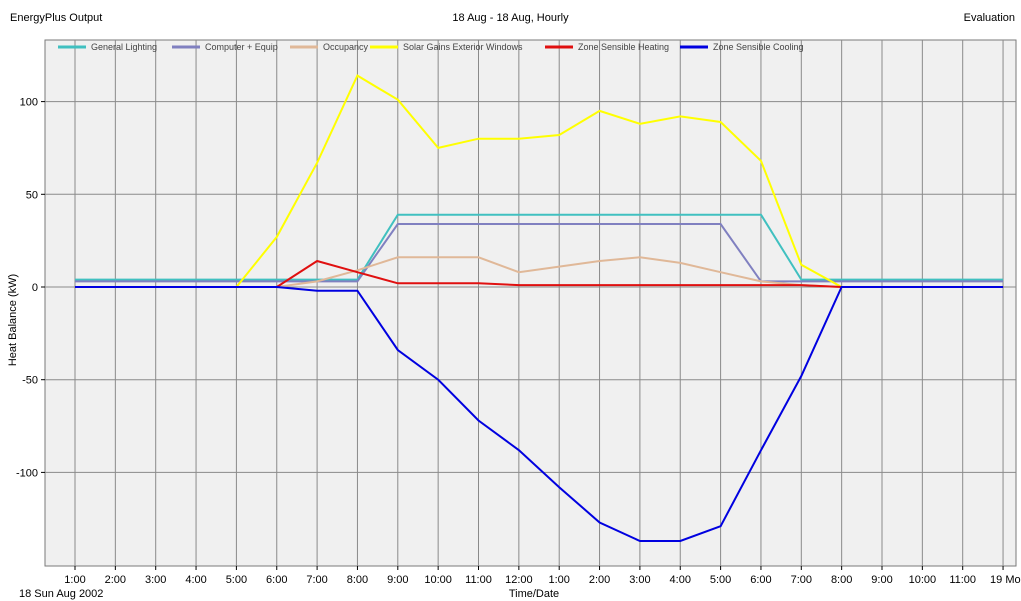 This screenshot has width=1021, height=601. Describe the element at coordinates (623, 47) in the screenshot. I see `legend-label: Zone Sensible Heating` at that location.